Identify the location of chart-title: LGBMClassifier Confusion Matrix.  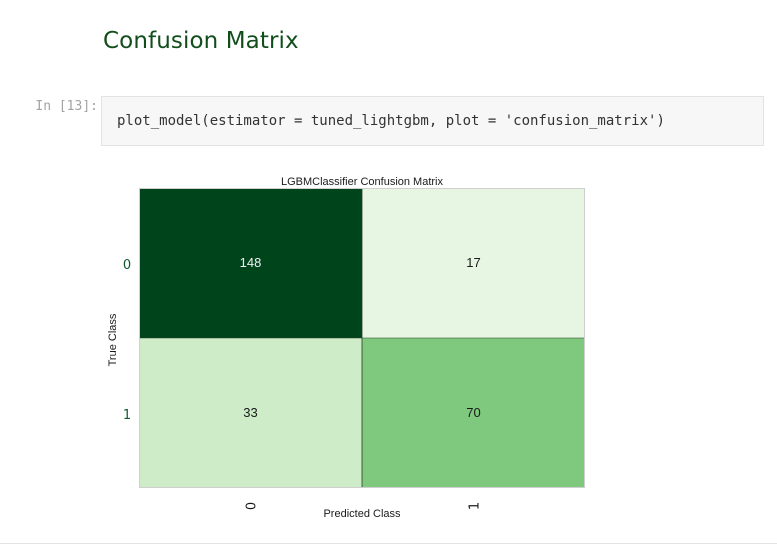
(362, 182).